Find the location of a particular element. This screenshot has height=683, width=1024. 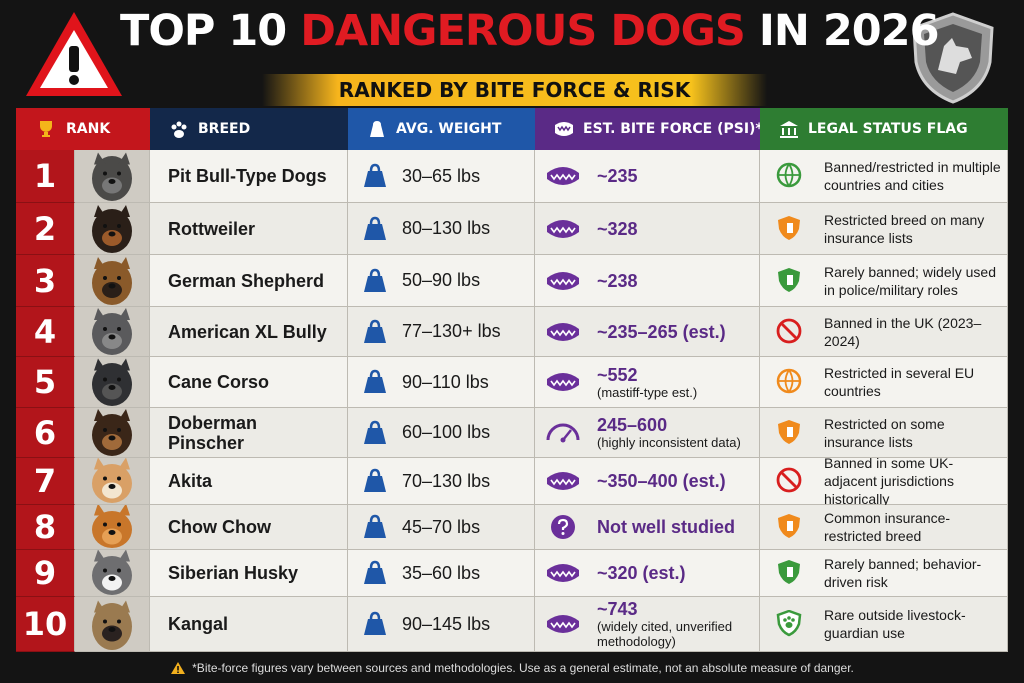

weight-cell: 35–60 lbs is located at coordinates (441, 573).